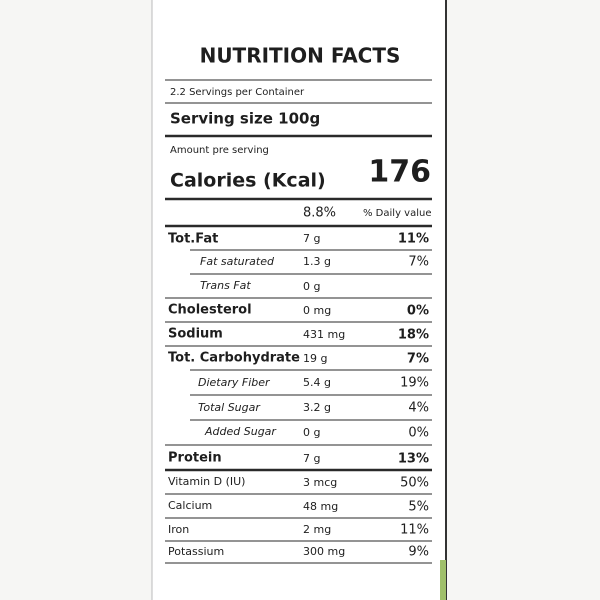 This screenshot has width=600, height=600. I want to click on nutrient: Trans Fat, so click(225, 285).